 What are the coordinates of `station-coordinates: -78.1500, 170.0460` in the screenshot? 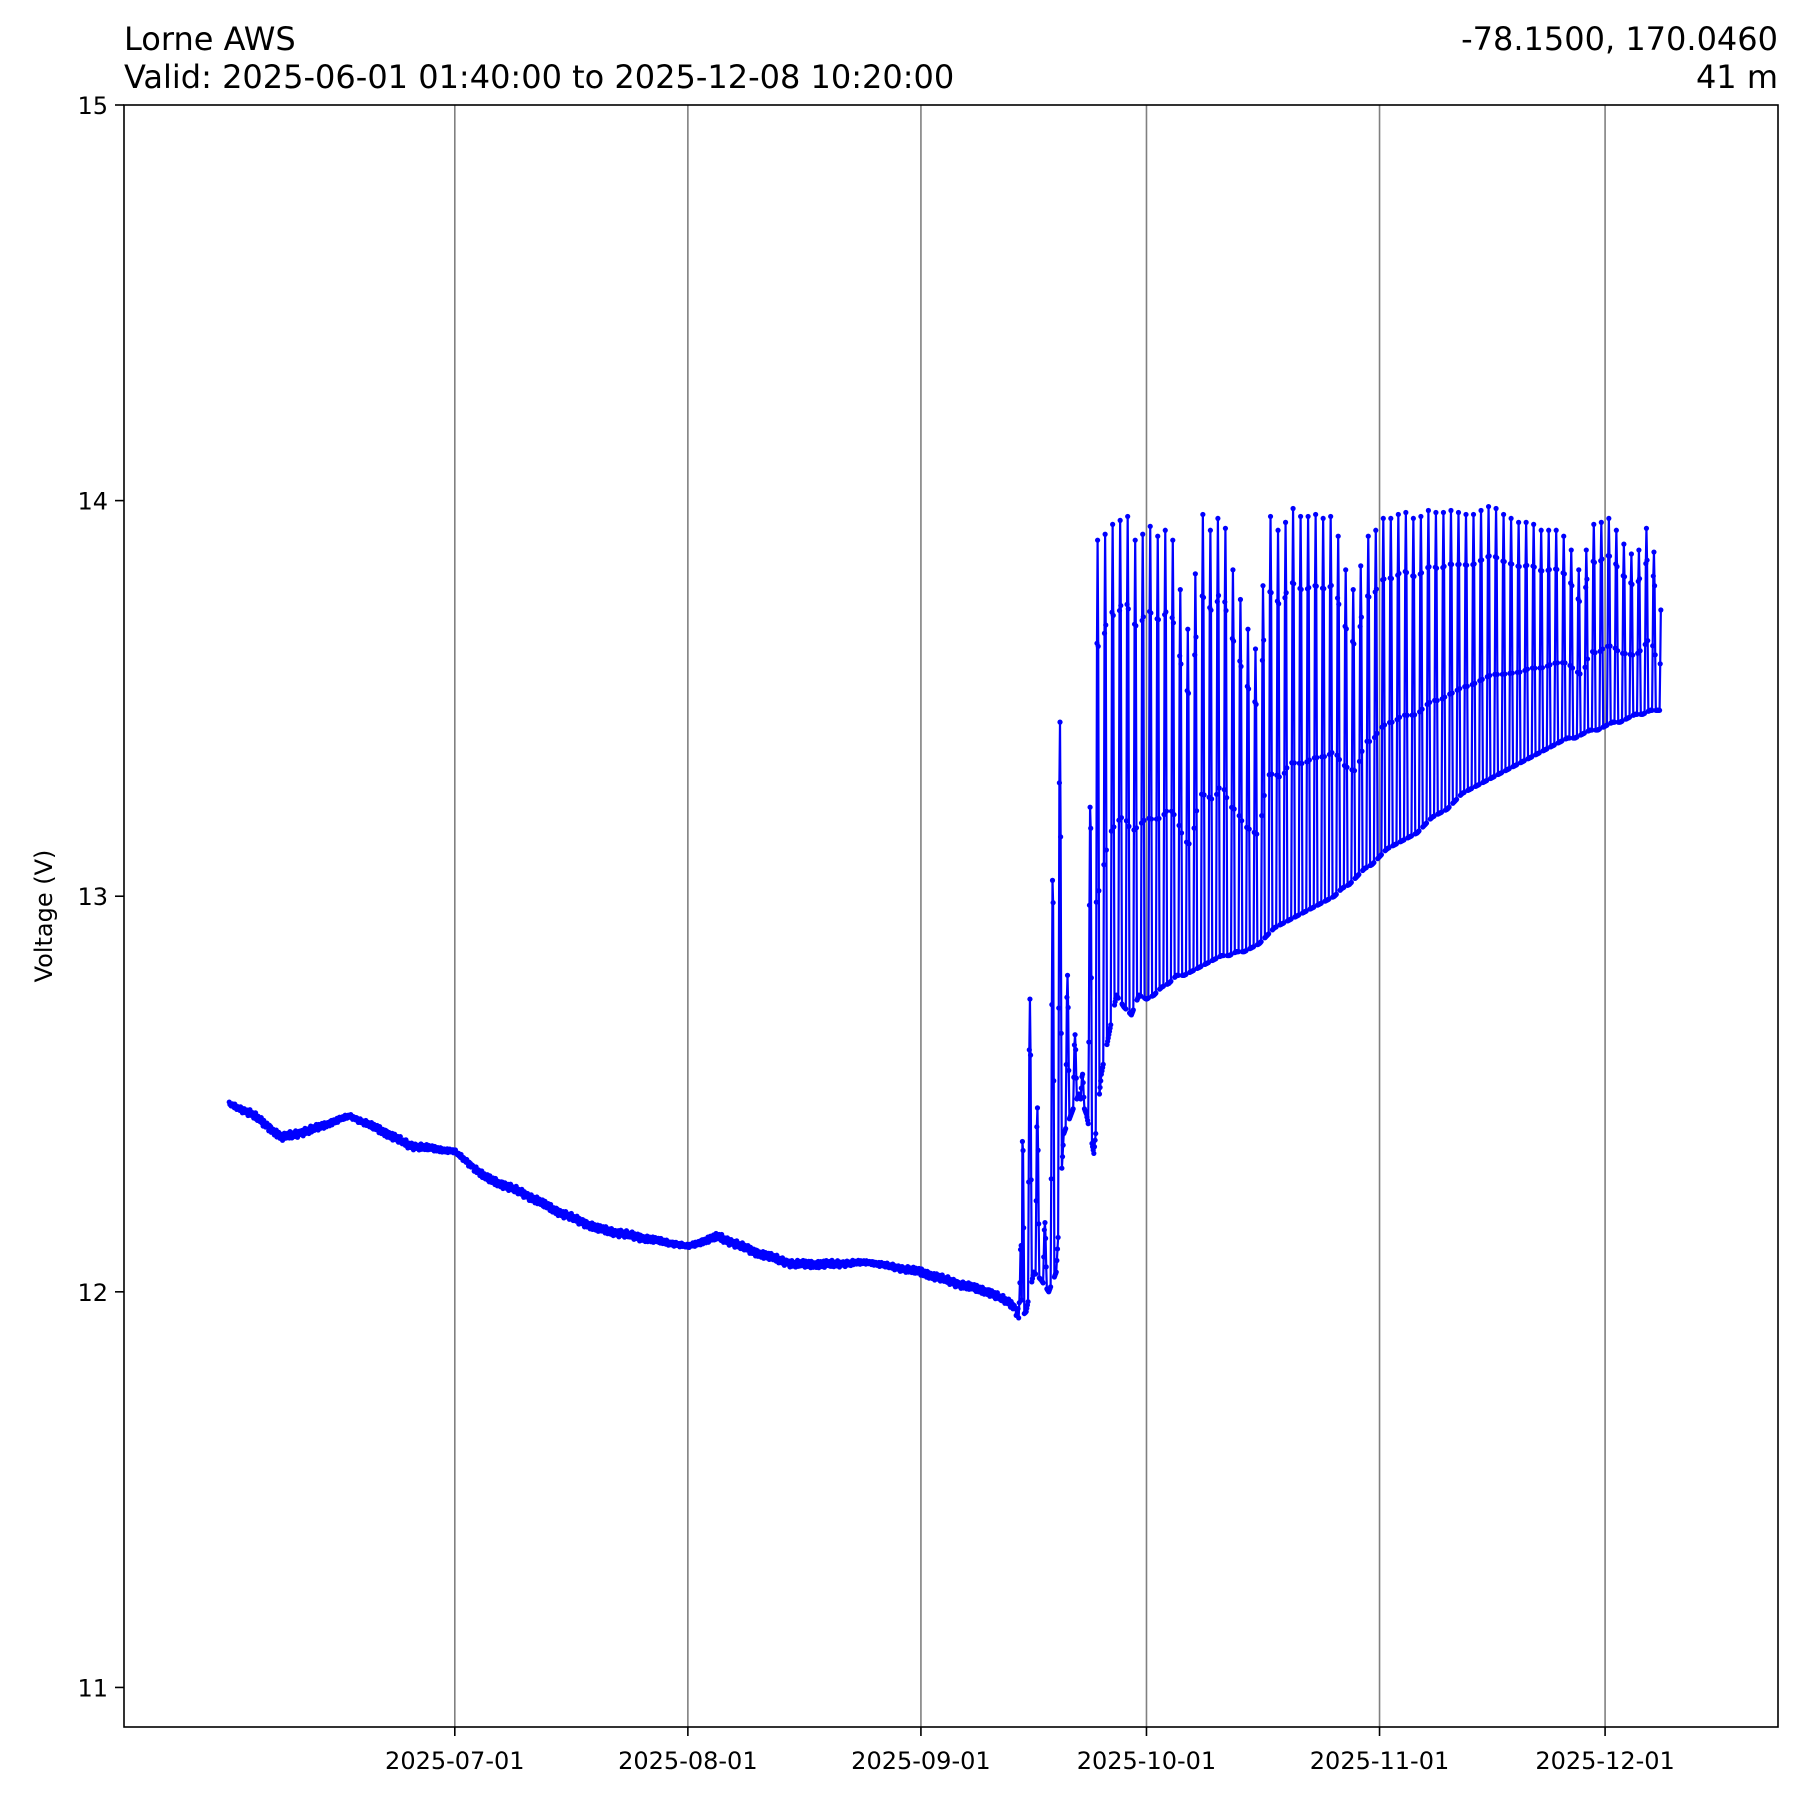 It's located at (1619, 39).